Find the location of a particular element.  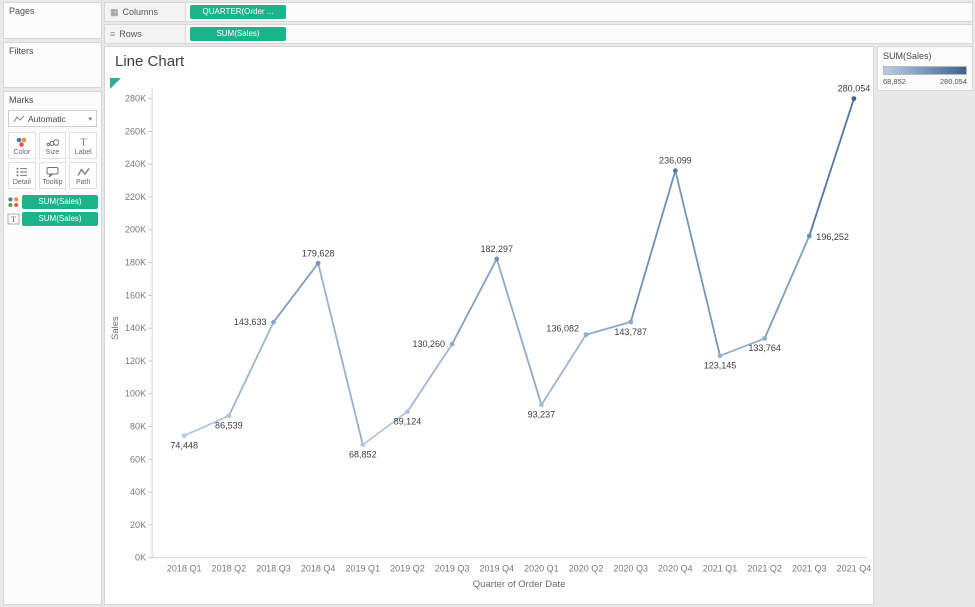

marks-label-pill-row: T SUM(Sales) is located at coordinates (52, 219).